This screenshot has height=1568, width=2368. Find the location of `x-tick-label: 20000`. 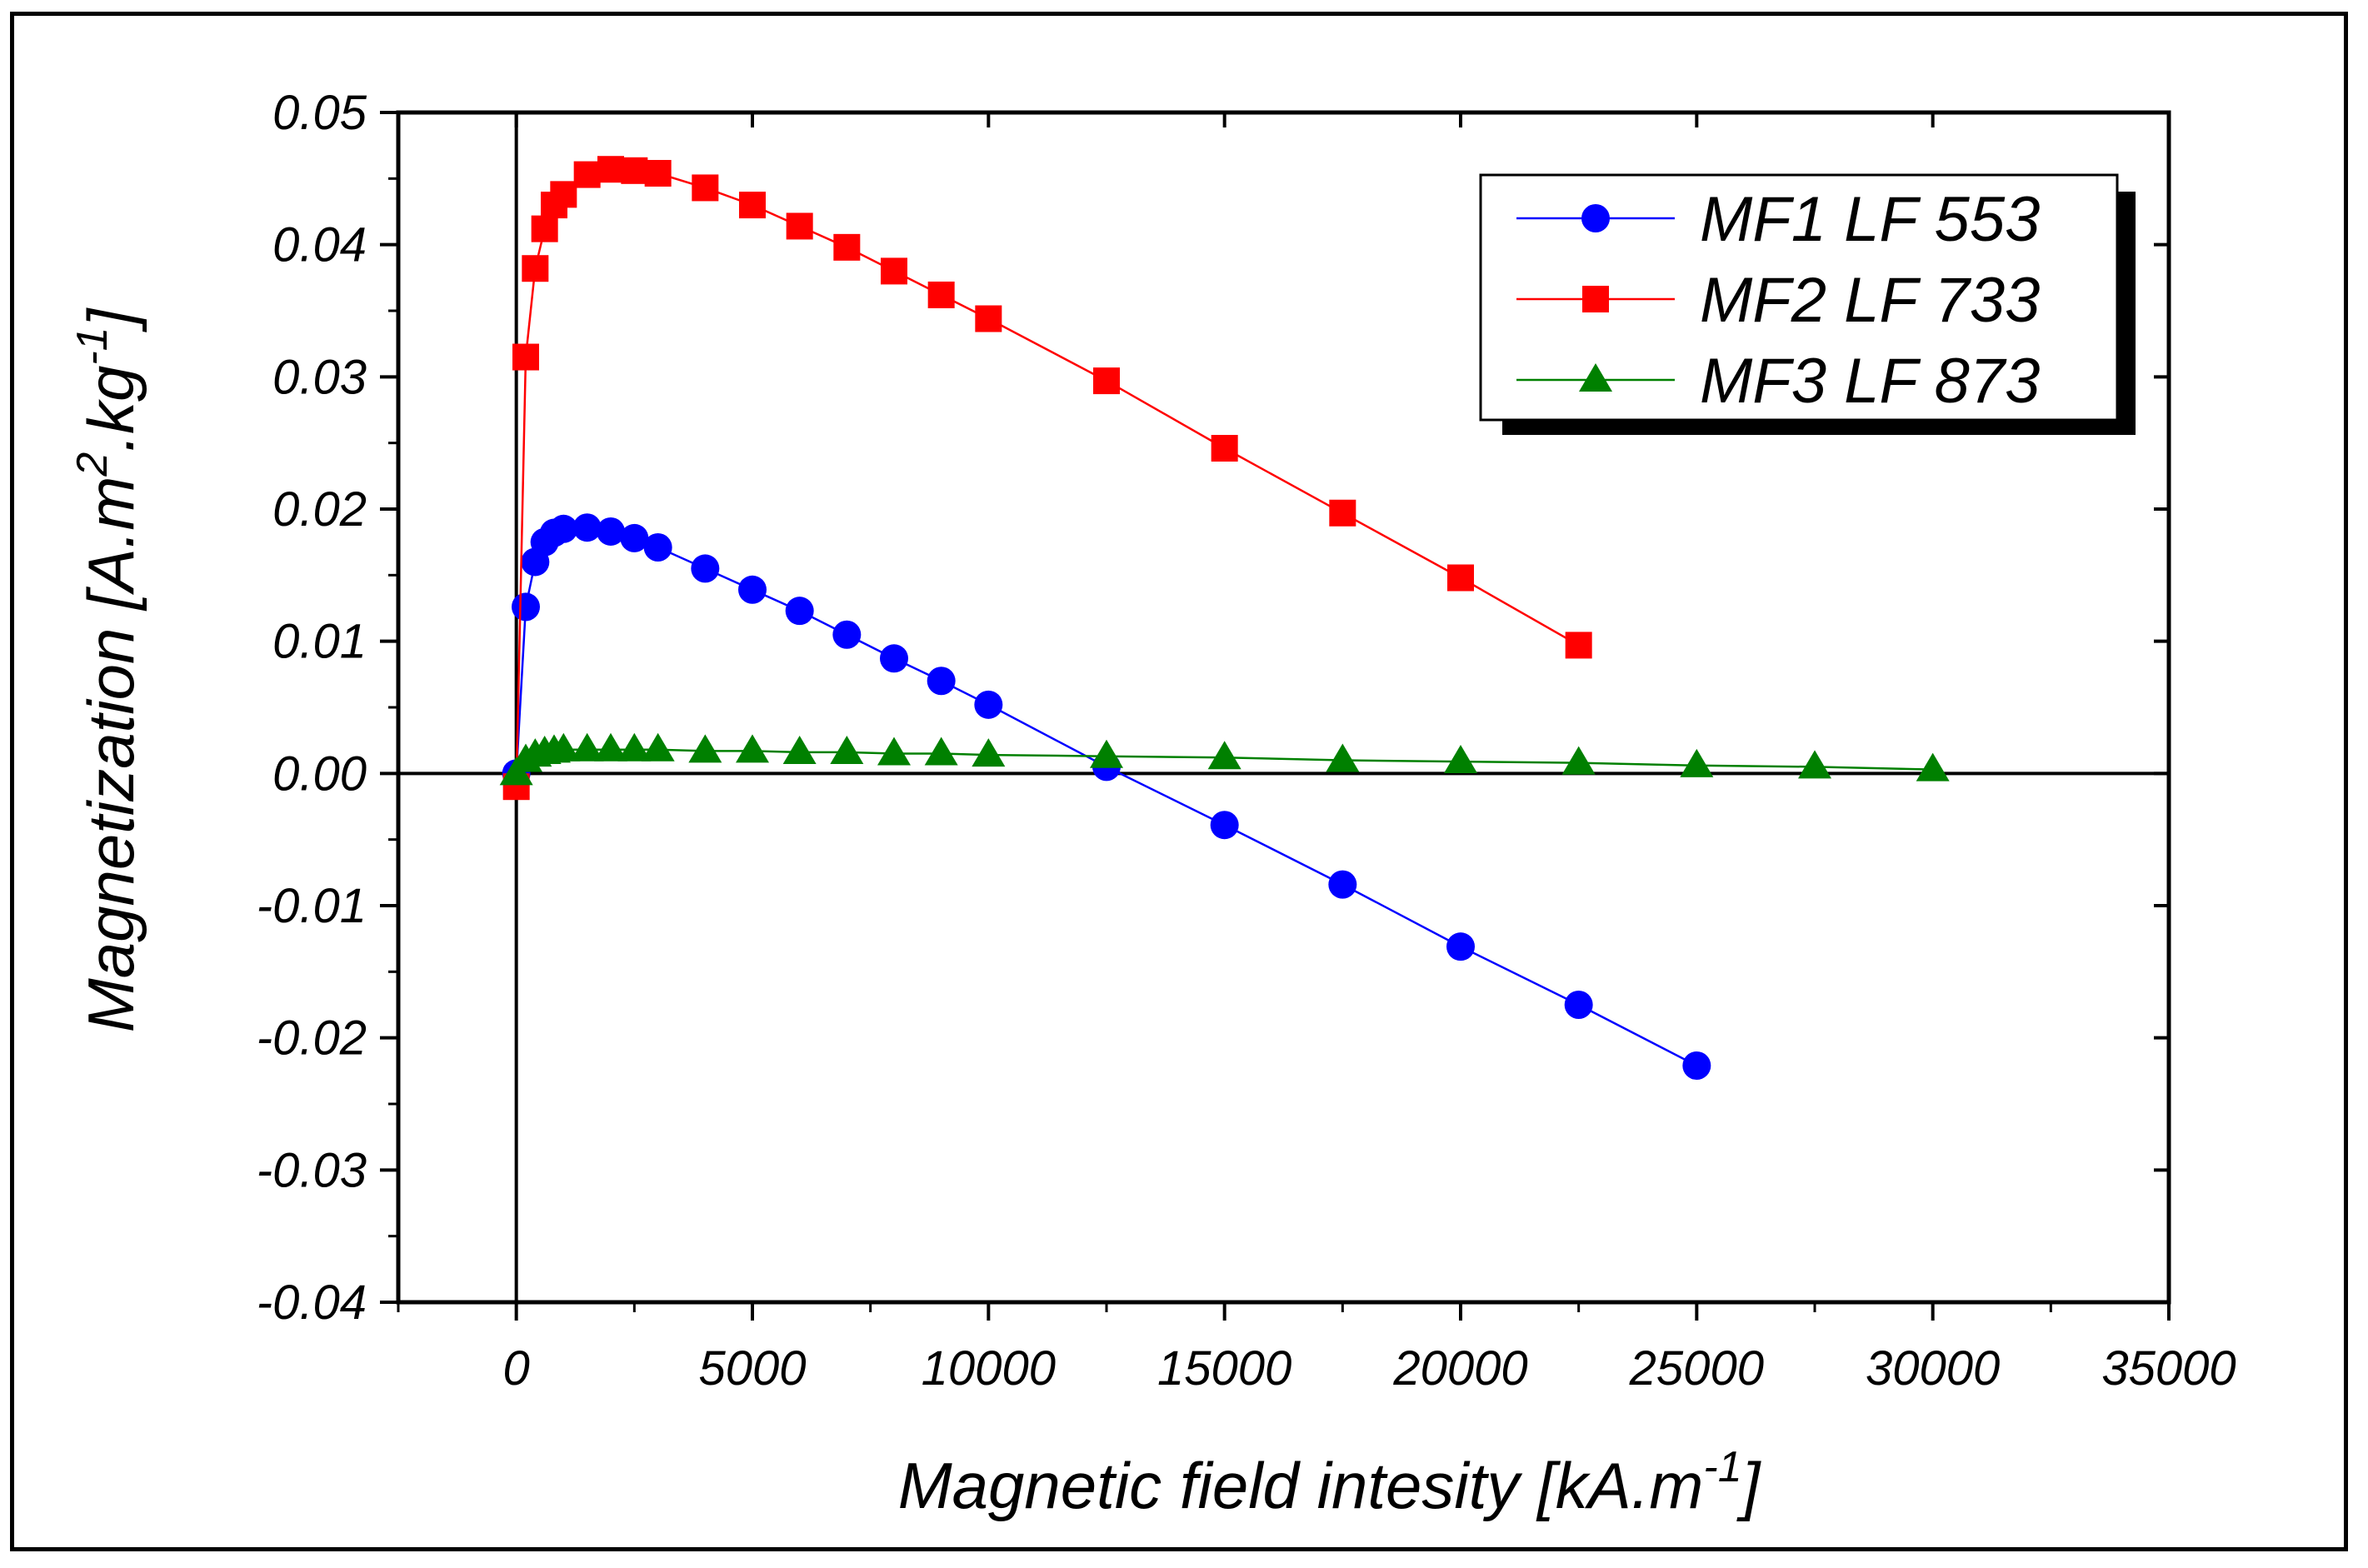

x-tick-label: 20000 is located at coordinates (1459, 1368).